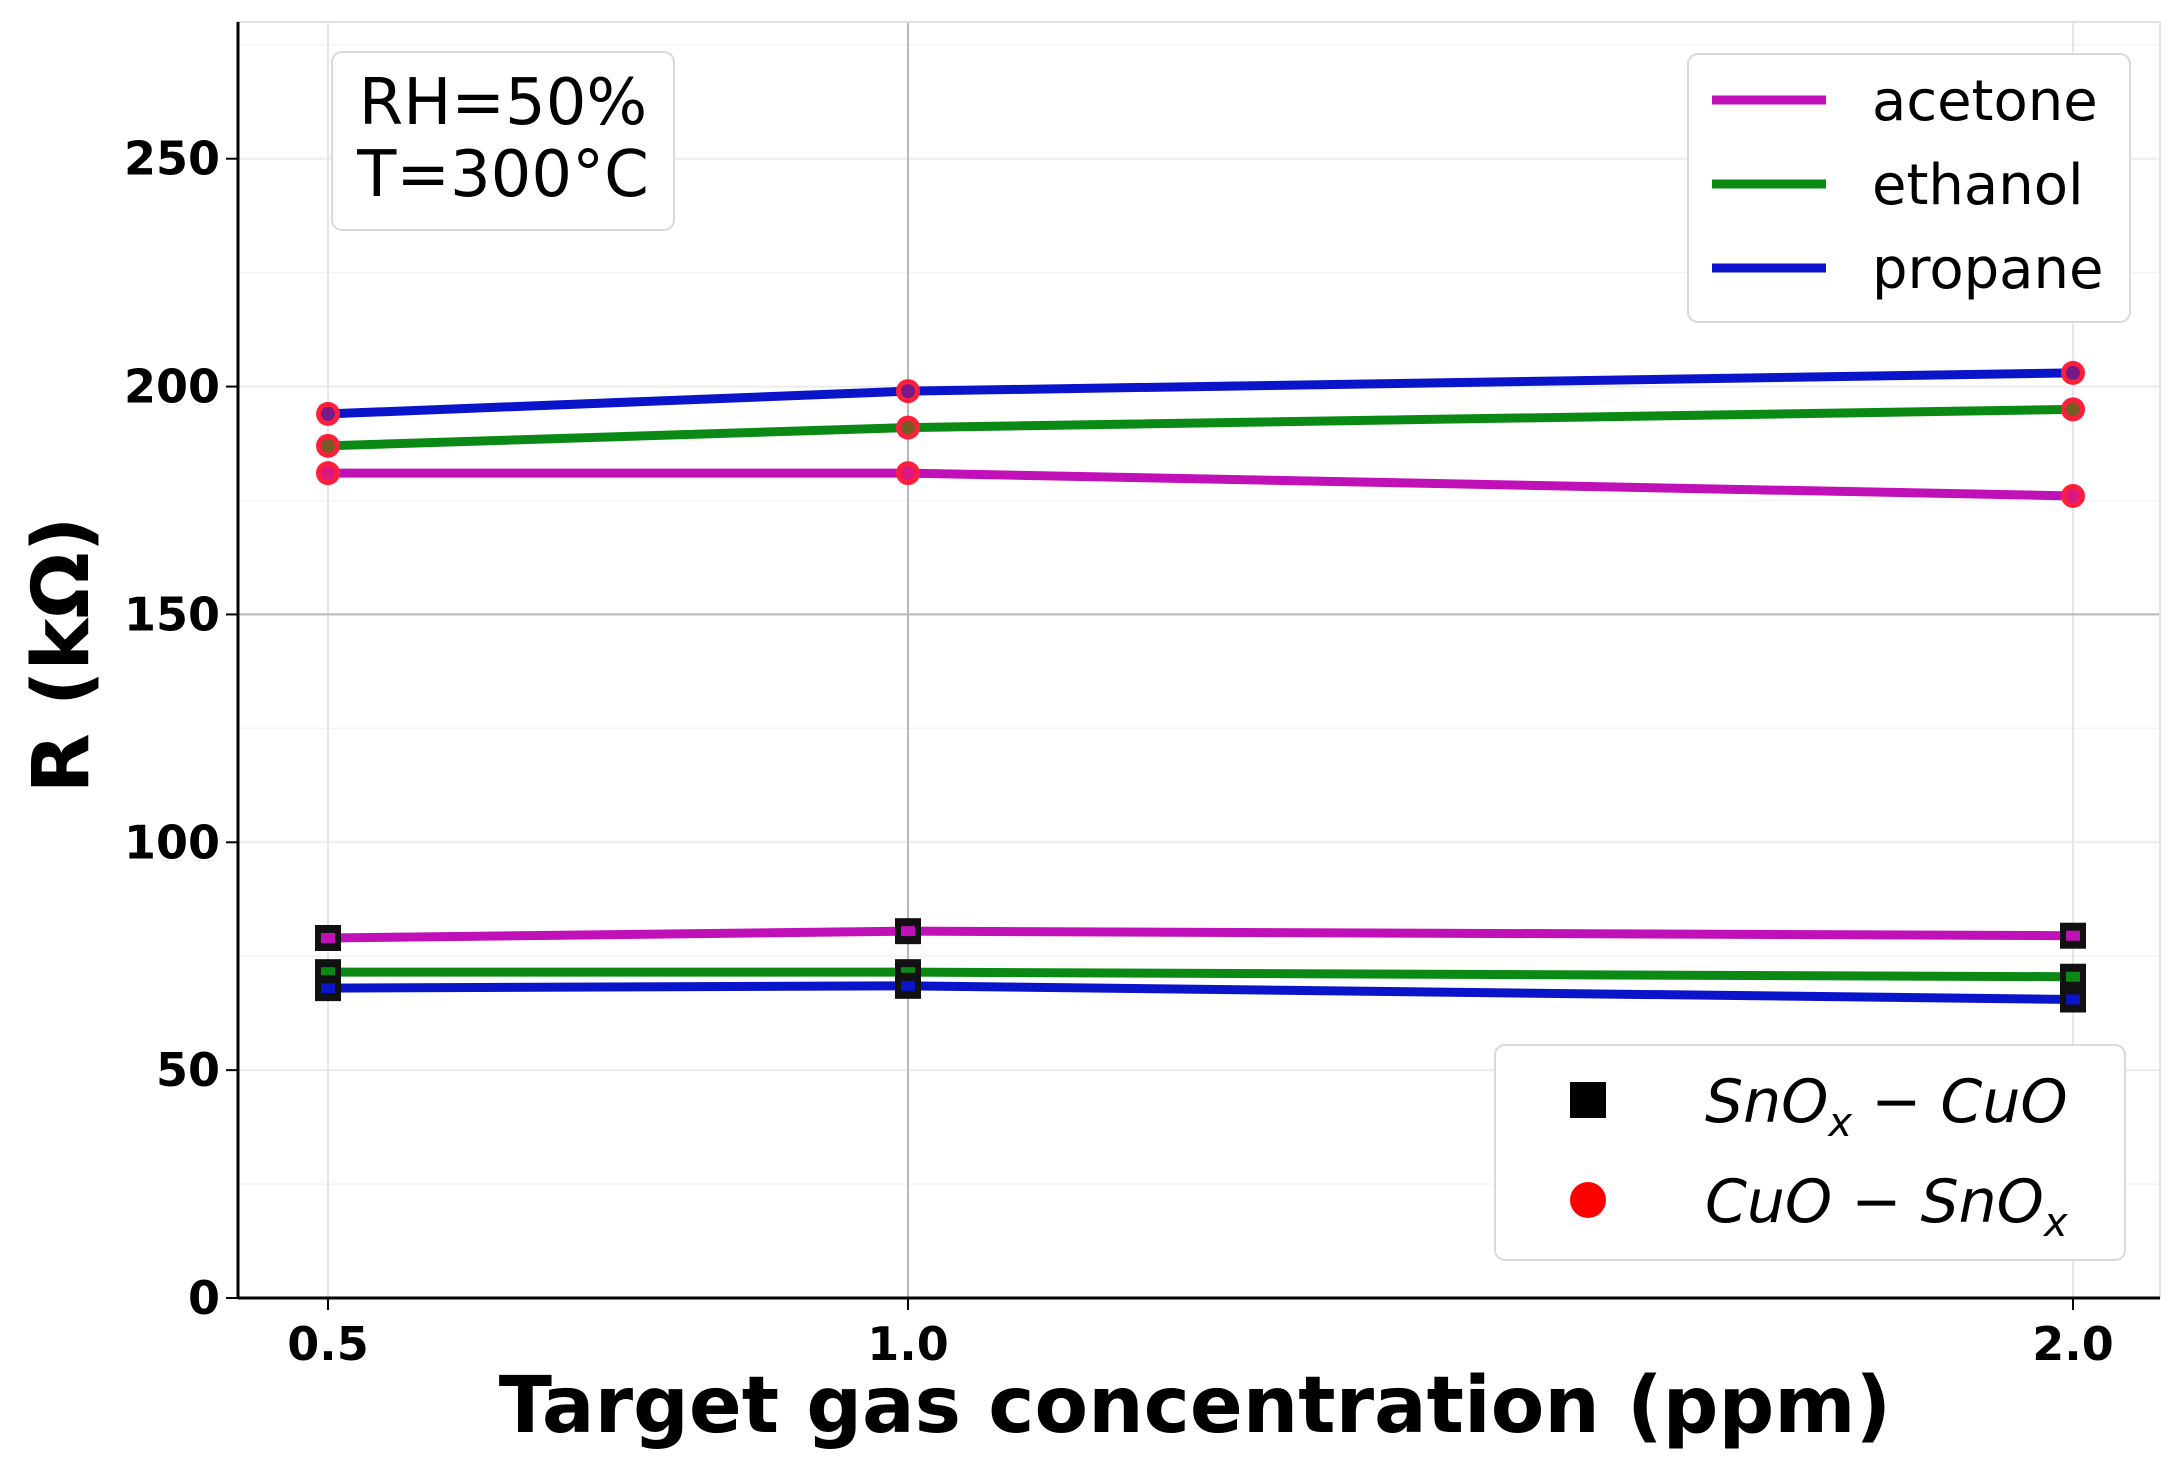  I want to click on condition-annotation: RH=50% T=300°C, so click(503, 141).